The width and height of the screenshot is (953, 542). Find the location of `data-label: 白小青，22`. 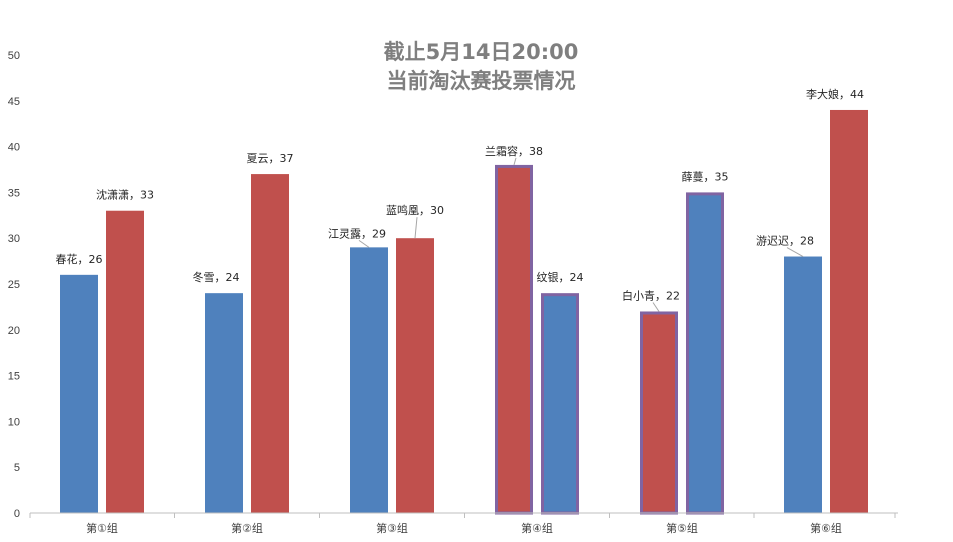

data-label: 白小青，22 is located at coordinates (651, 295).